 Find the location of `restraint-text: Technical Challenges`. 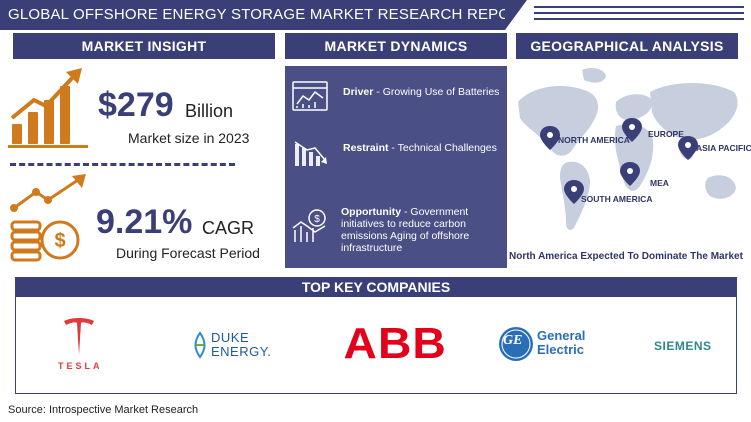

restraint-text: Technical Challenges is located at coordinates (447, 148).